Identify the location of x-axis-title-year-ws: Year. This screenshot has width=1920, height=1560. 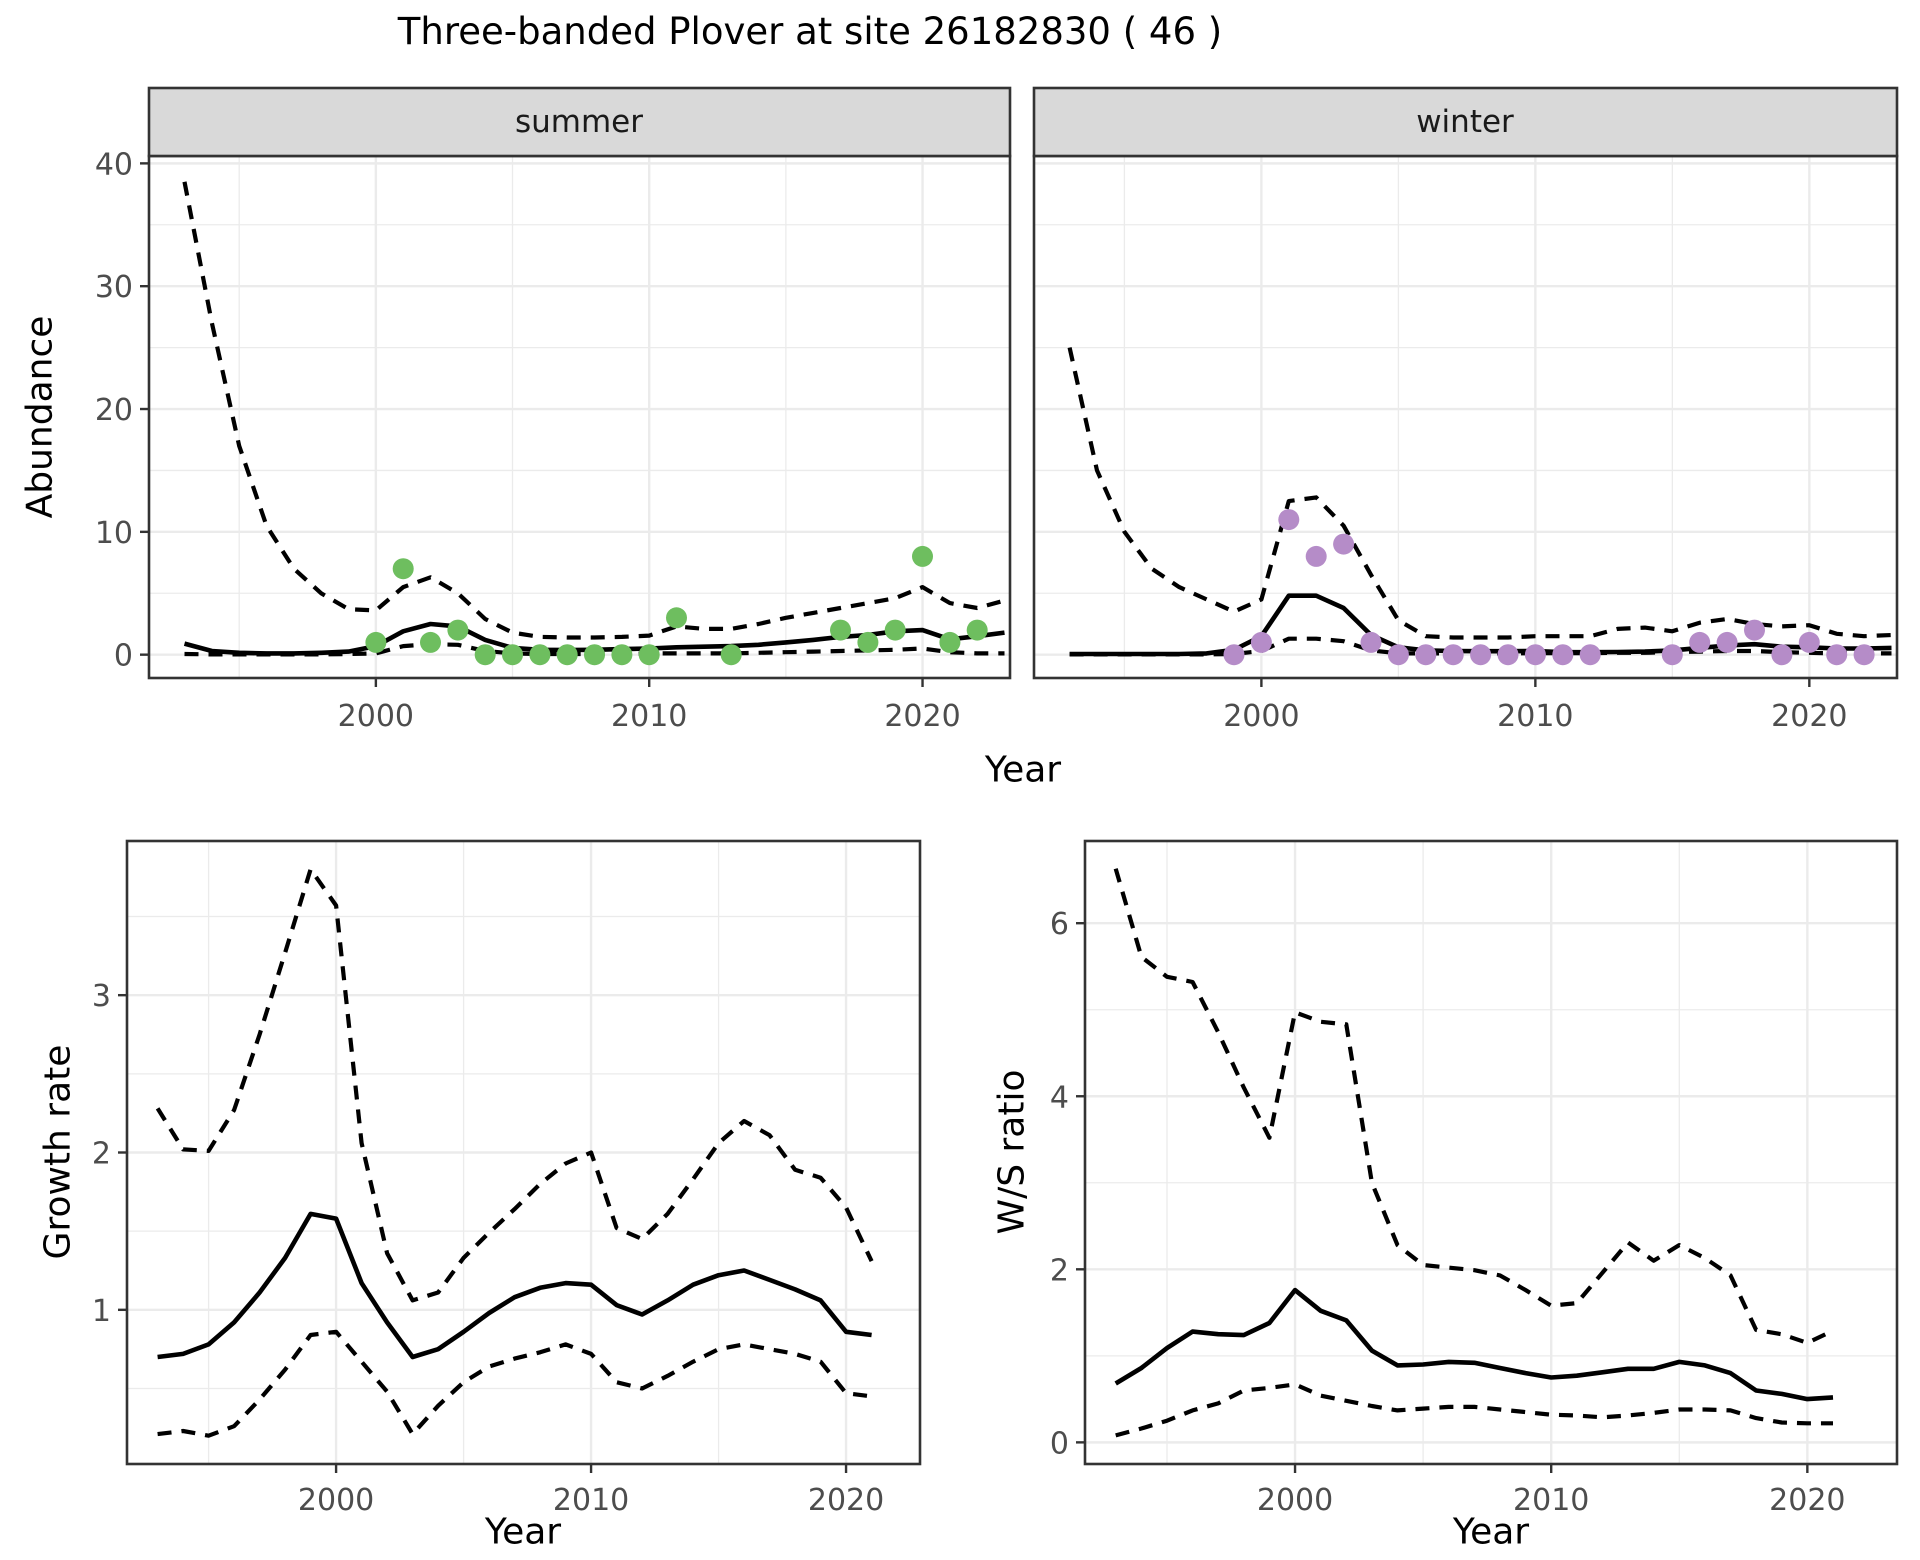
(1491, 1532).